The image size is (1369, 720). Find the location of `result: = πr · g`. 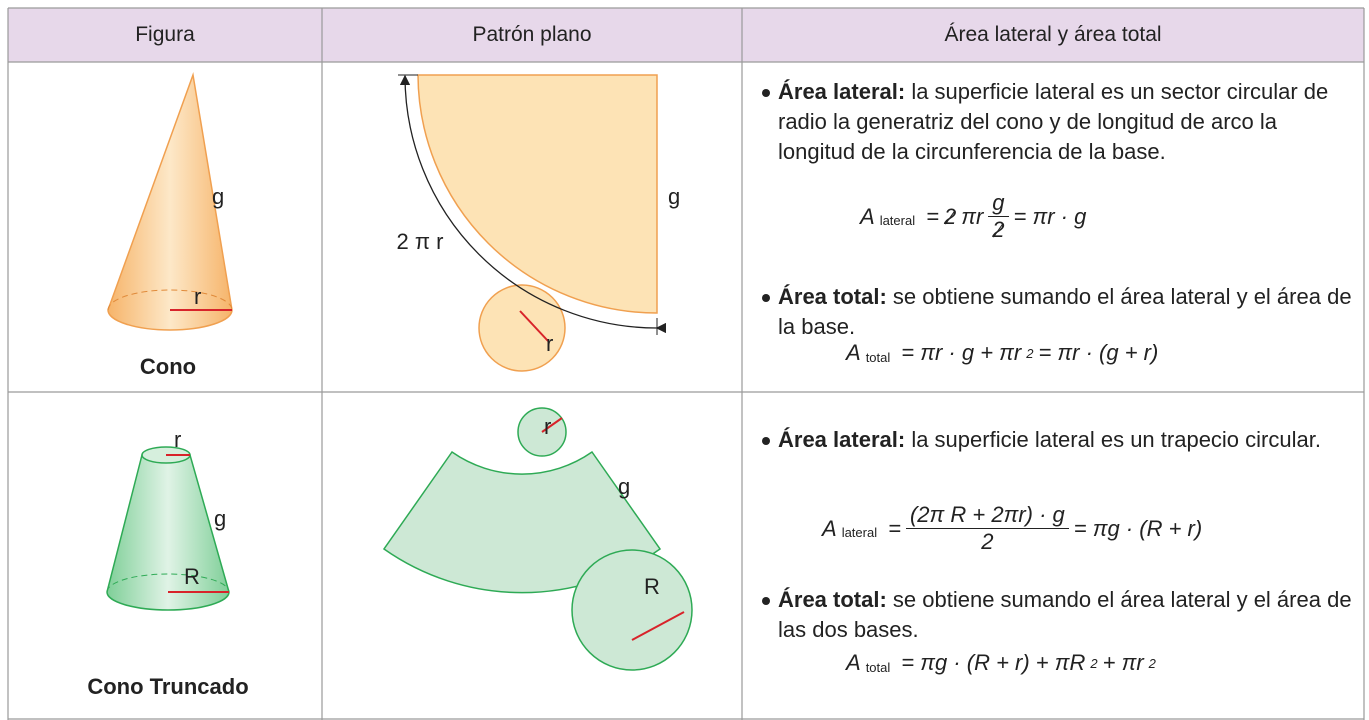

result: = πr · g is located at coordinates (1050, 216).